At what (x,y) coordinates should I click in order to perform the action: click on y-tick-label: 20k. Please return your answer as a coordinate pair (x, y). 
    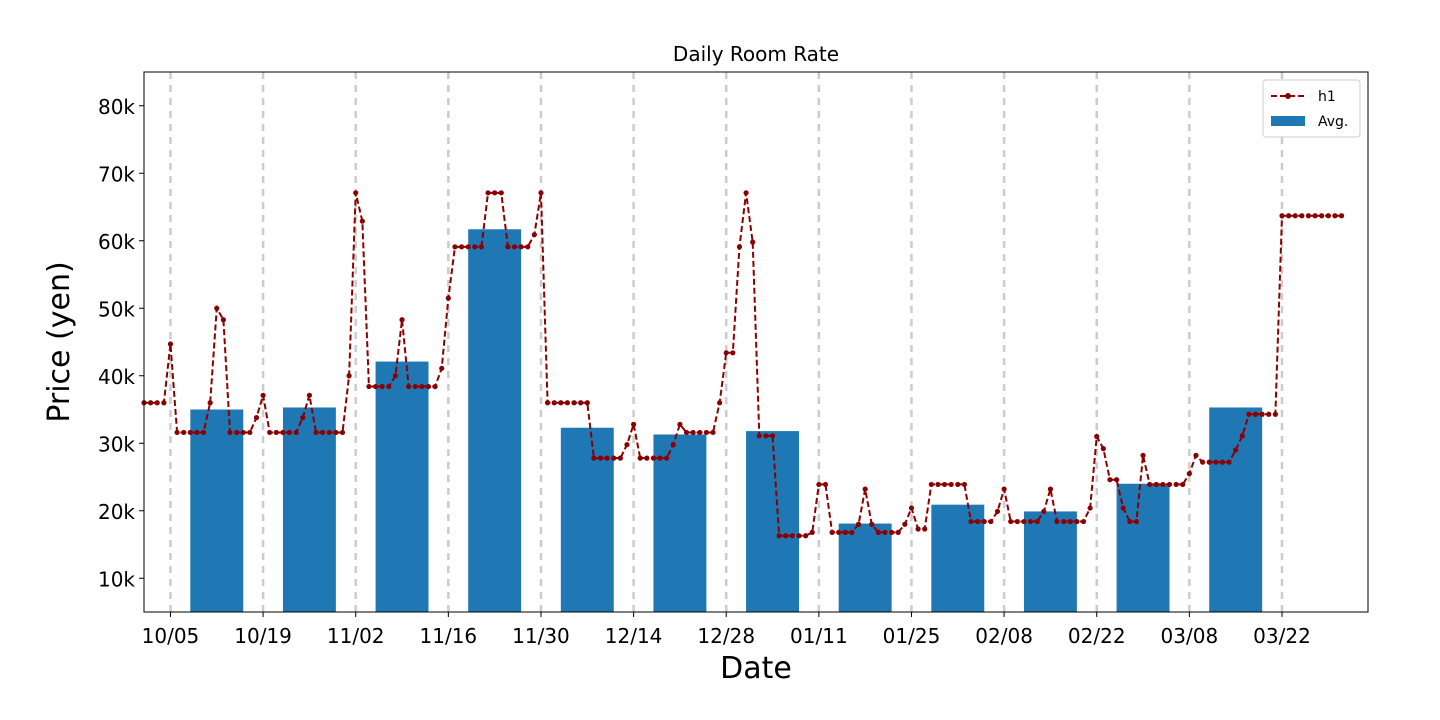
    Looking at the image, I should click on (116, 512).